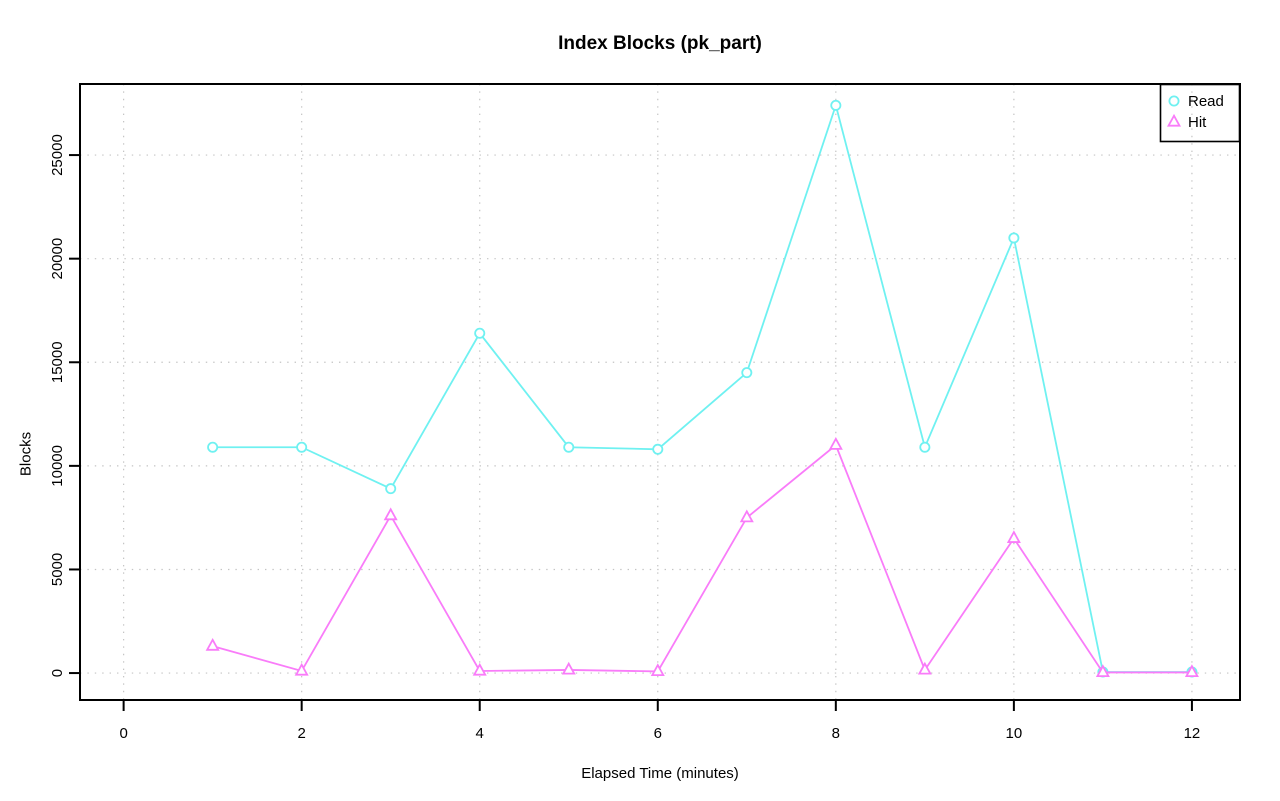 Image resolution: width=1280 pixels, height=801 pixels. I want to click on legend-box, so click(1200, 113).